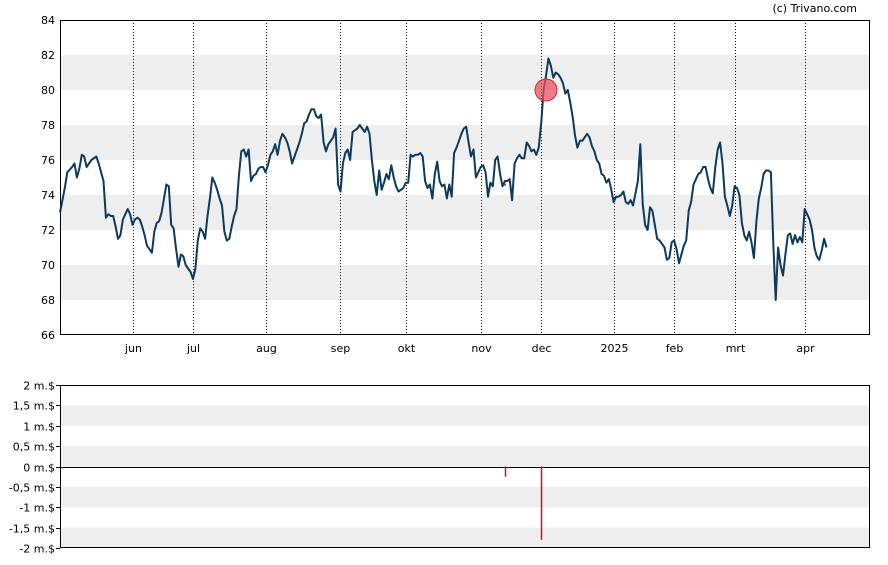  I want to click on y-tick-label: 1 m.$, so click(39, 427).